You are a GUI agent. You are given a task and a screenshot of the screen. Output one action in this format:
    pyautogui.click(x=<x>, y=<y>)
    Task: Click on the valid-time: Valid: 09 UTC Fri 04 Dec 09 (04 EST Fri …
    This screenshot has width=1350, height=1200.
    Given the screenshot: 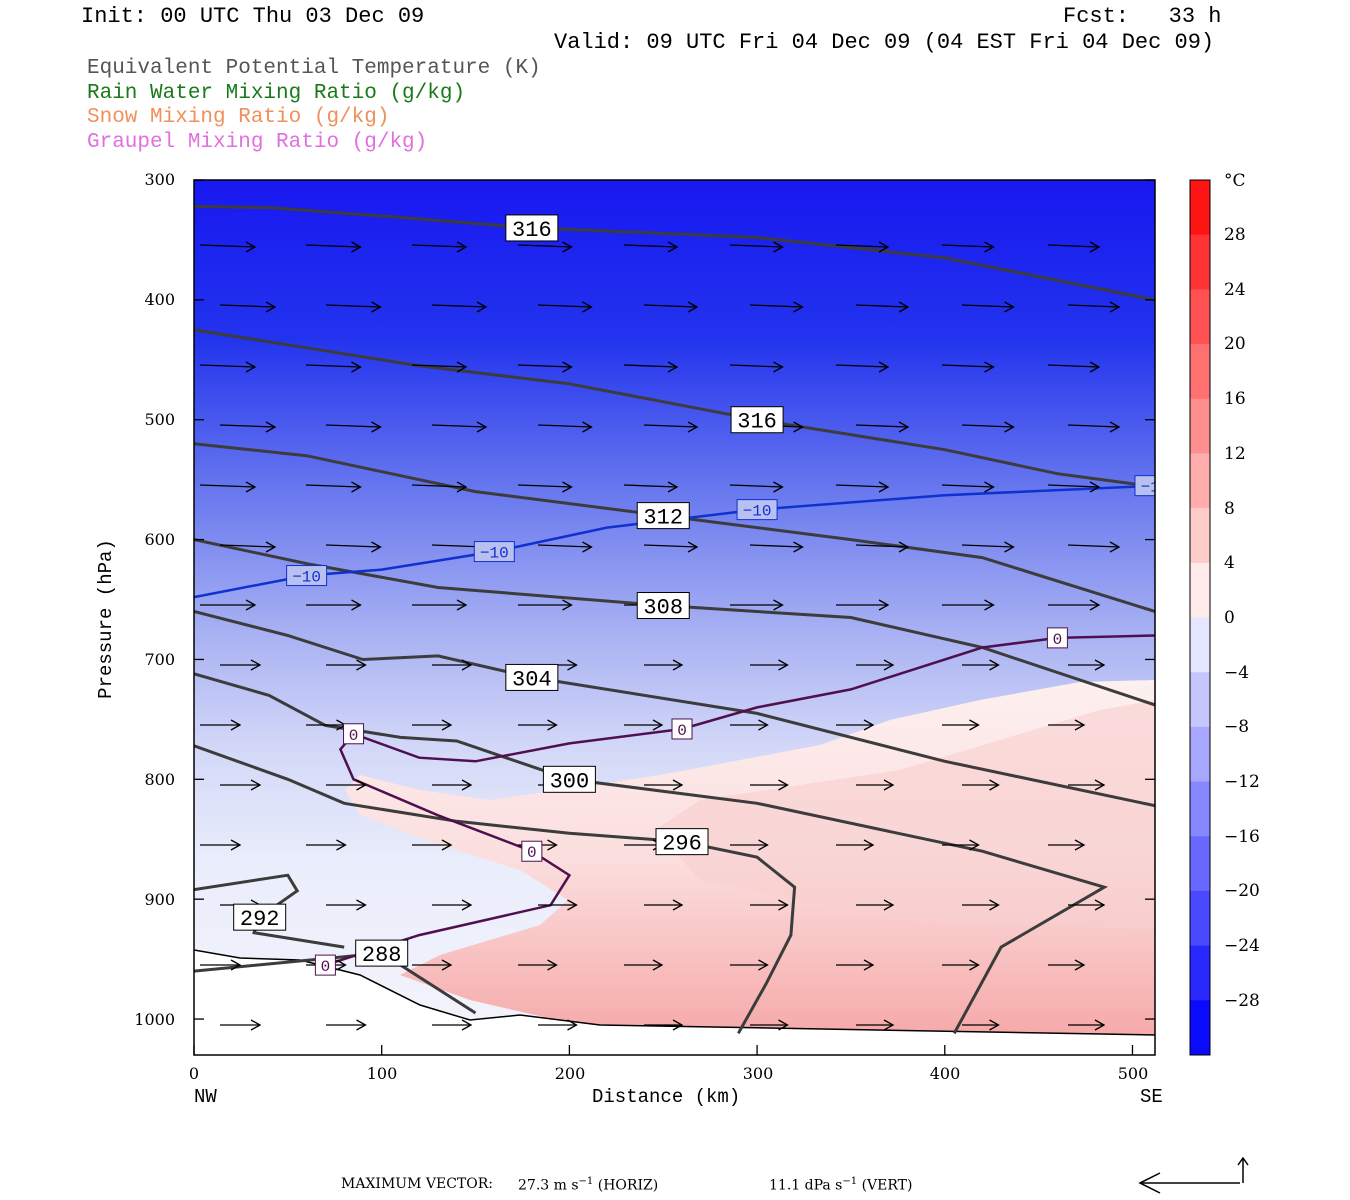 What is the action you would take?
    pyautogui.click(x=884, y=42)
    